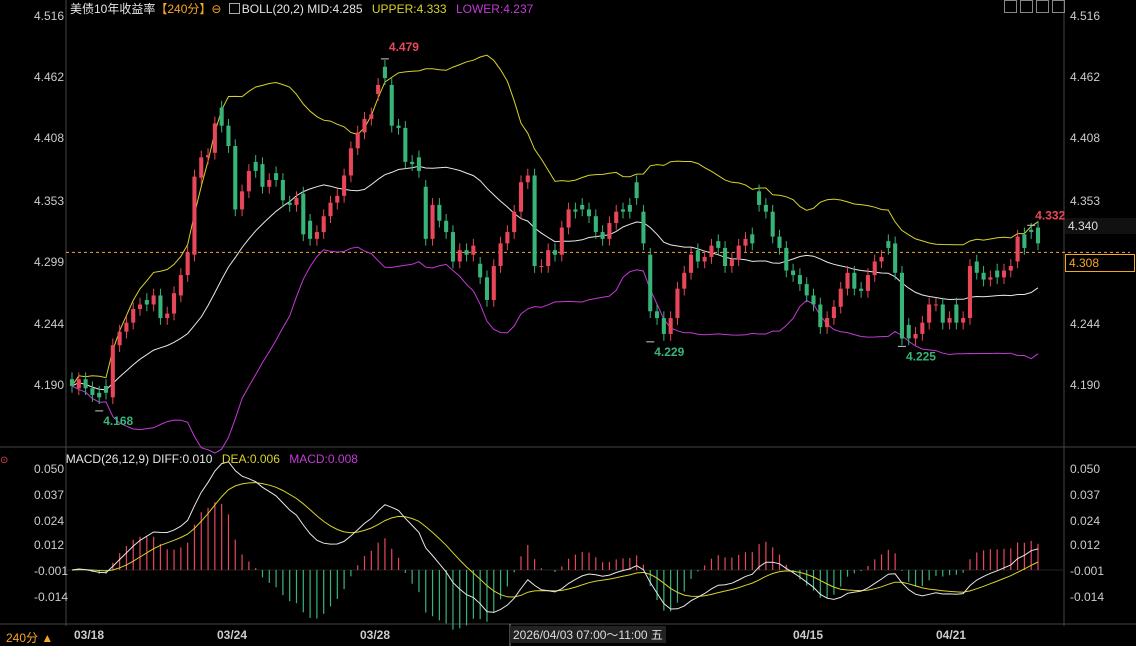  Describe the element at coordinates (234, 8) in the screenshot. I see `indicator-icon` at that location.